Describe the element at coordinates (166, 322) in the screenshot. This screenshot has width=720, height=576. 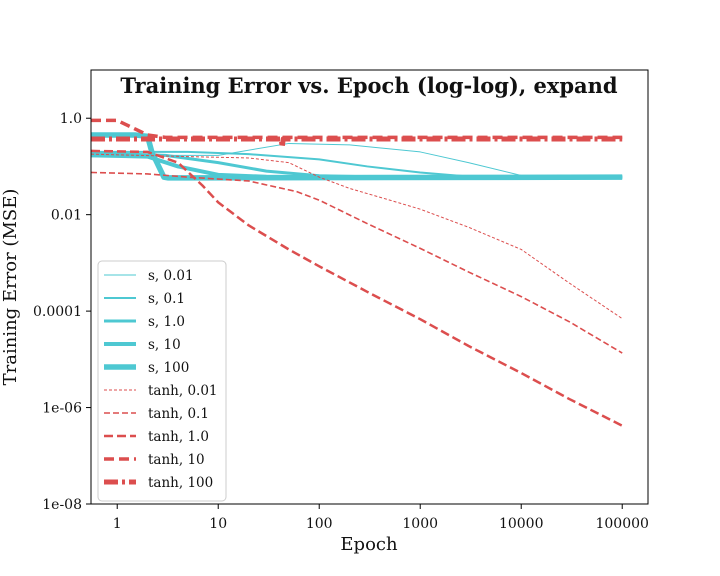
I see `legend-label: s, 1.0` at that location.